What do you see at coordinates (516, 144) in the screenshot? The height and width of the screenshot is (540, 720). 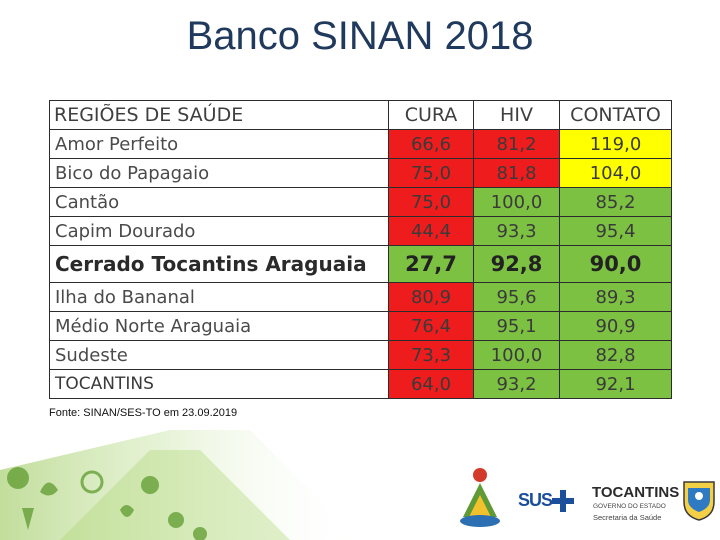 I see `hiv-cell: 81,2` at bounding box center [516, 144].